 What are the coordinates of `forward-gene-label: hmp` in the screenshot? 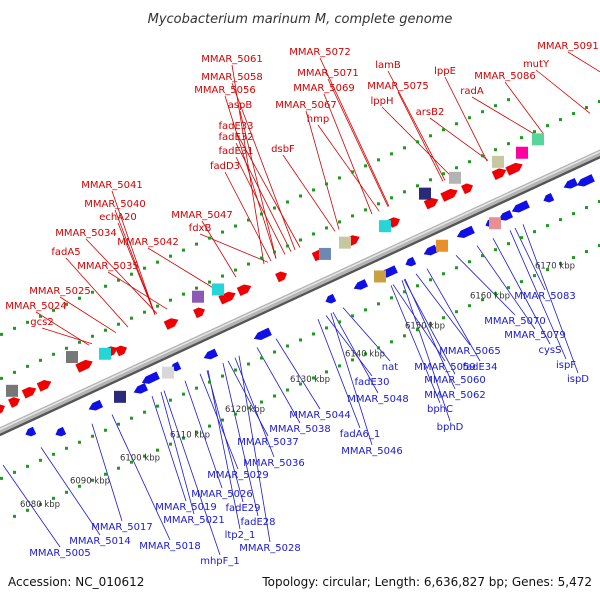 It's located at (318, 119).